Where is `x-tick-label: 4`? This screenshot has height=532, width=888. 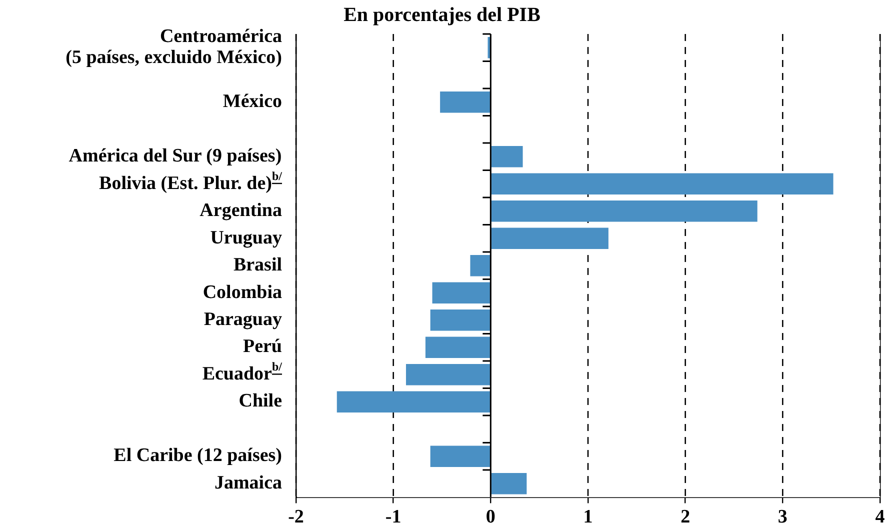 x-tick-label: 4 is located at coordinates (880, 517).